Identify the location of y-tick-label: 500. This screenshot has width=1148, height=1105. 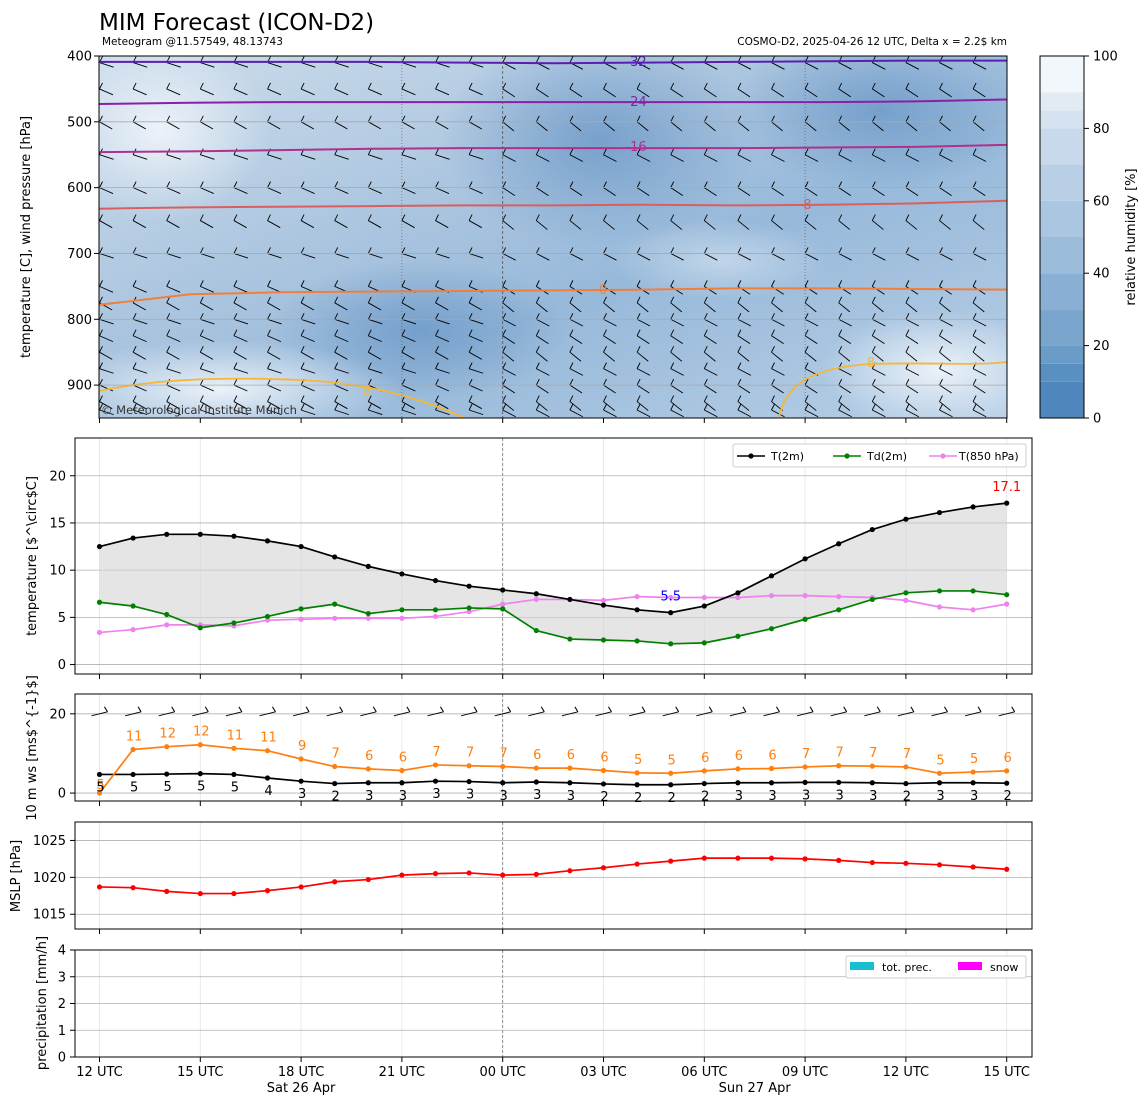
(79, 122).